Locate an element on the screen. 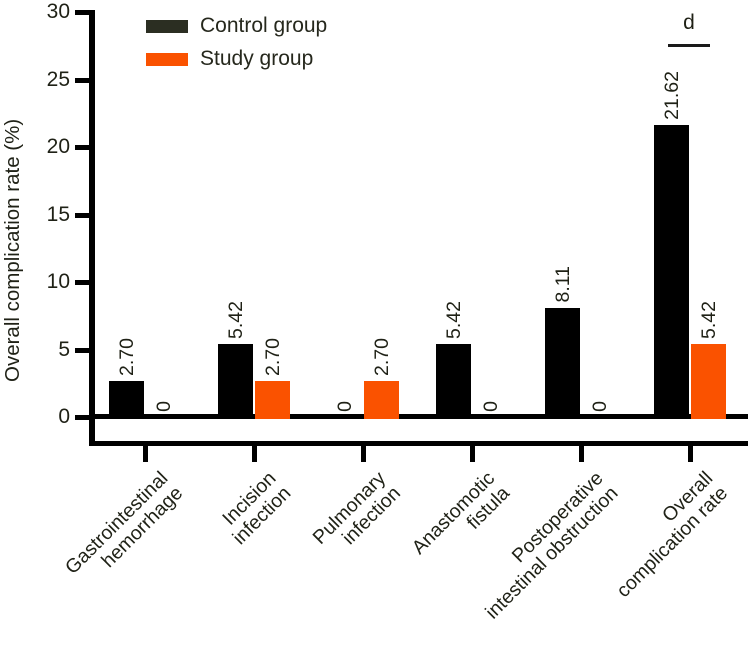  y-tick-label: 10 is located at coordinates (58, 281).